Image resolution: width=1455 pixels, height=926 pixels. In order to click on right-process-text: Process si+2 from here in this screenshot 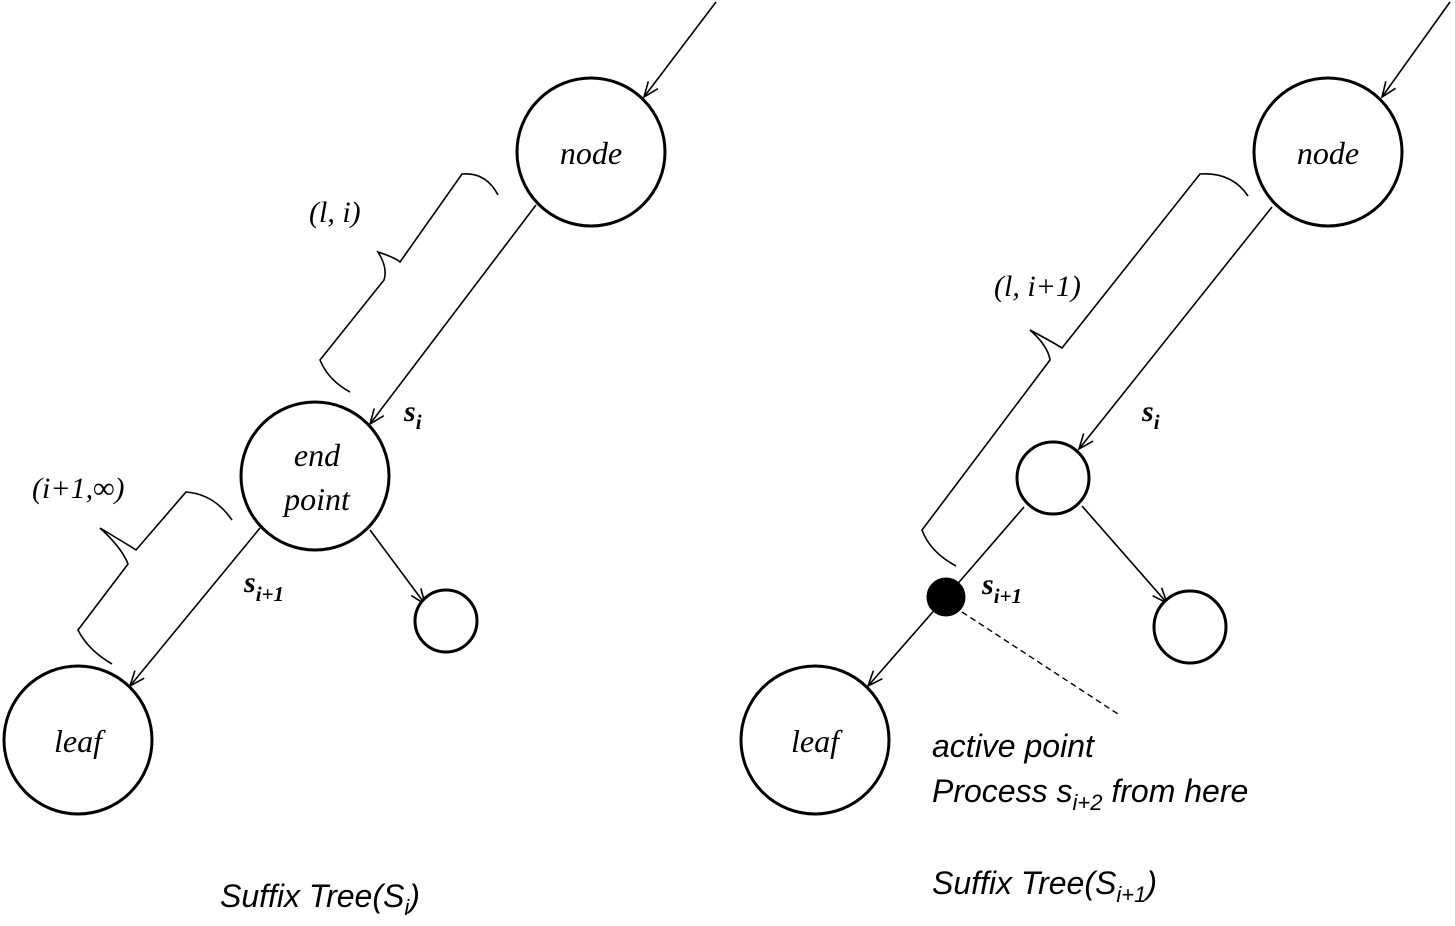, I will do `click(1090, 794)`.